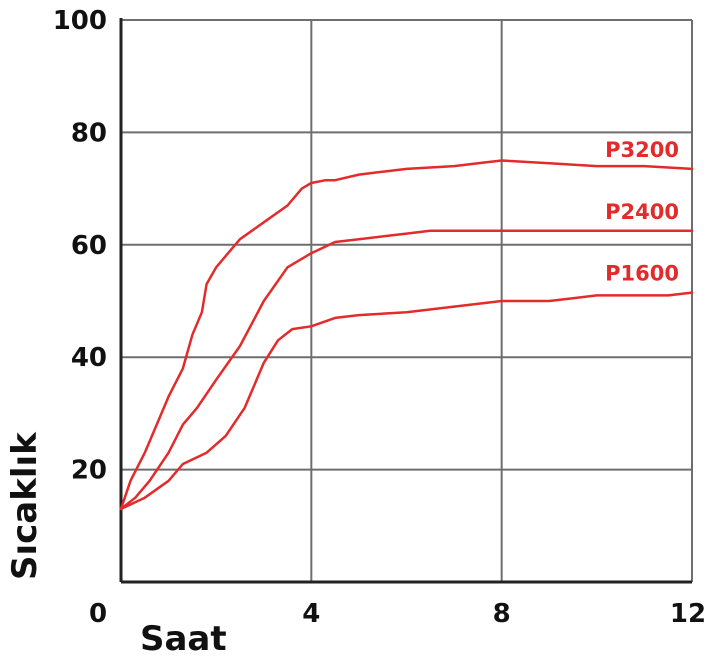  Describe the element at coordinates (183, 638) in the screenshot. I see `x-axis-title: Saat` at that location.